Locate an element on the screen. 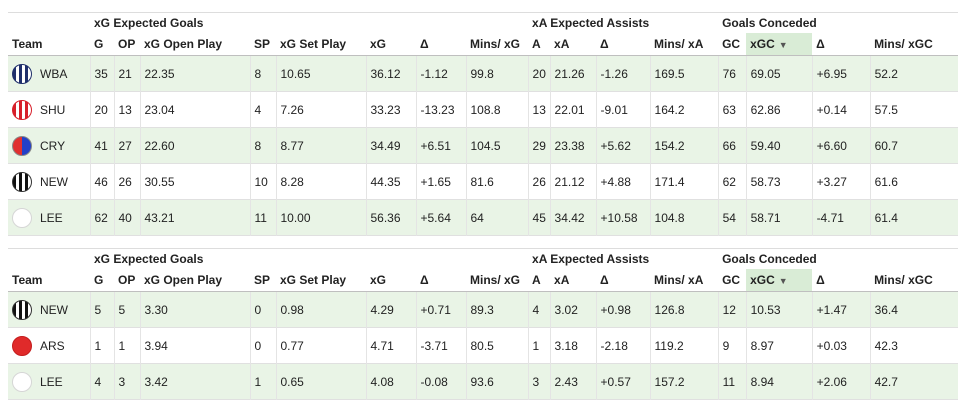 The height and width of the screenshot is (402, 965). cell-xa: 23.38 is located at coordinates (573, 145).